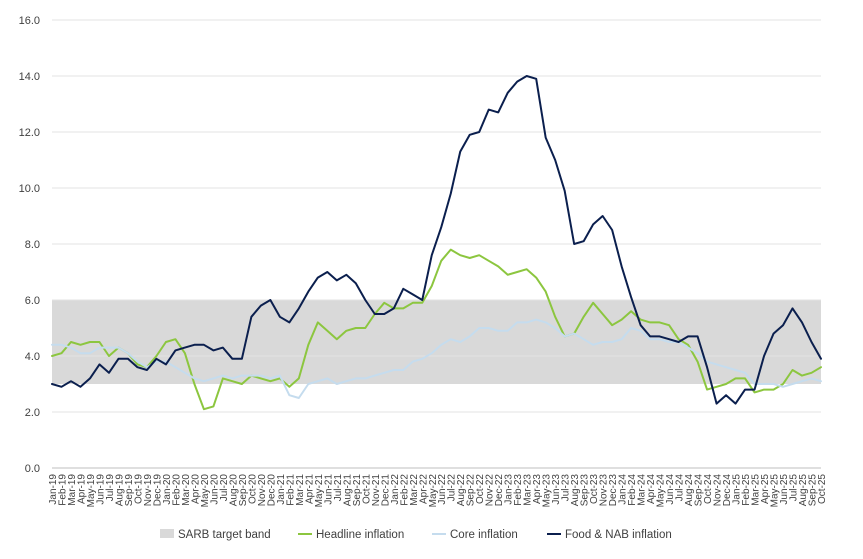 This screenshot has height=559, width=863. Describe the element at coordinates (699, 490) in the screenshot. I see `x-tick-label: Sep-24` at that location.